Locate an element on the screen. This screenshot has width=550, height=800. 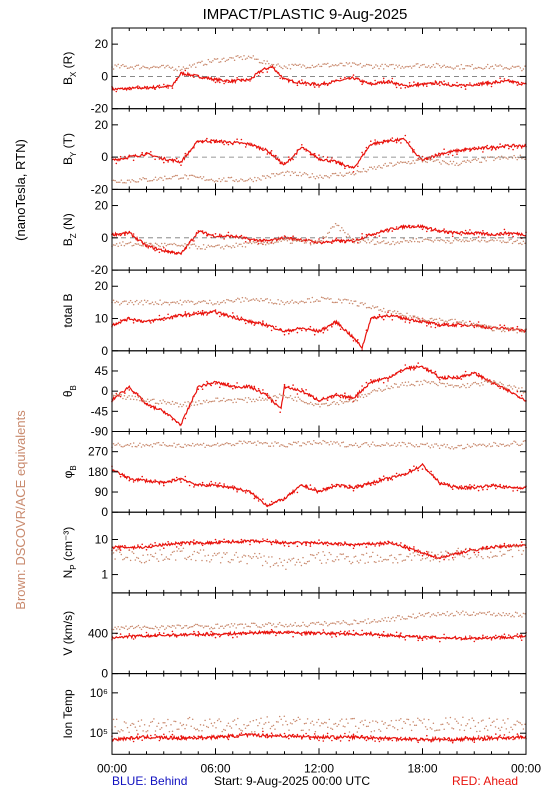
x-axis: 00:00 06:00 12:00 18:00 00:00 is located at coordinates (319, 768).